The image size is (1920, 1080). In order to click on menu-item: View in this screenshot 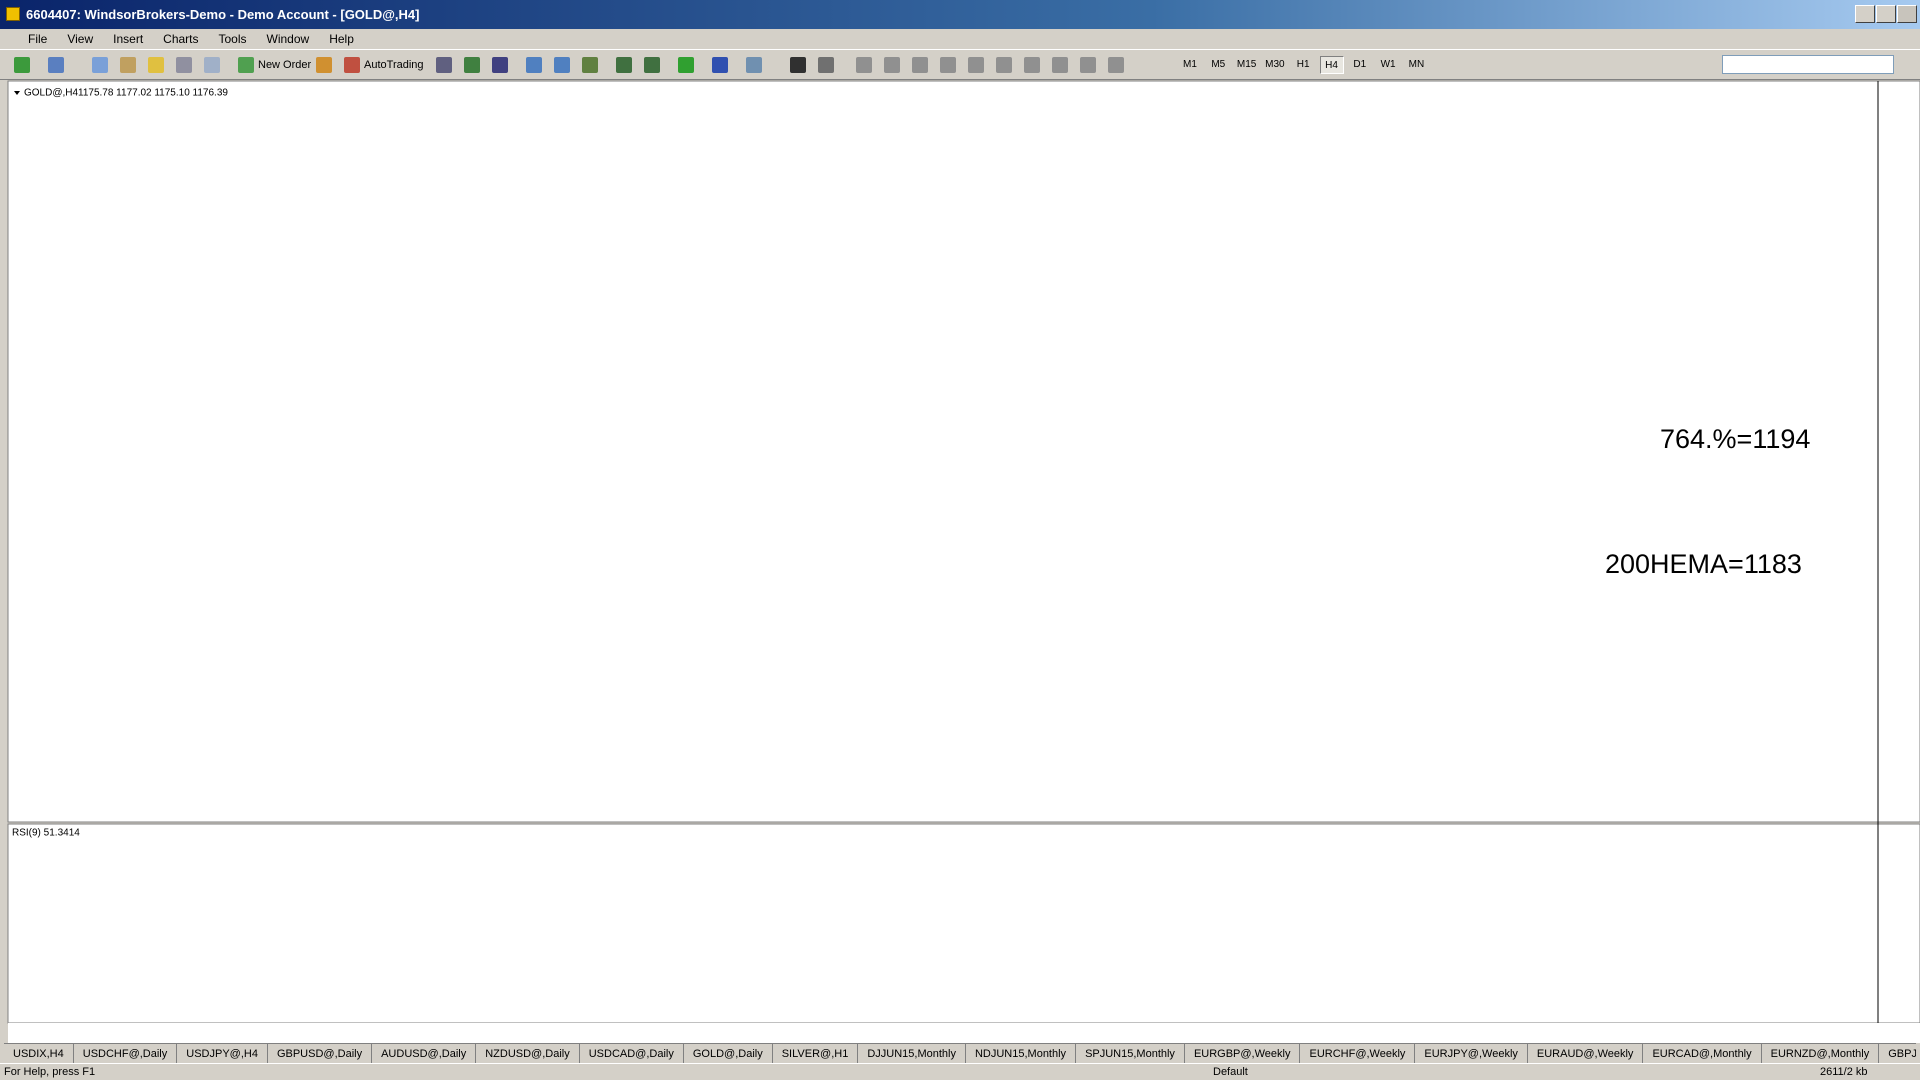, I will do `click(80, 39)`.